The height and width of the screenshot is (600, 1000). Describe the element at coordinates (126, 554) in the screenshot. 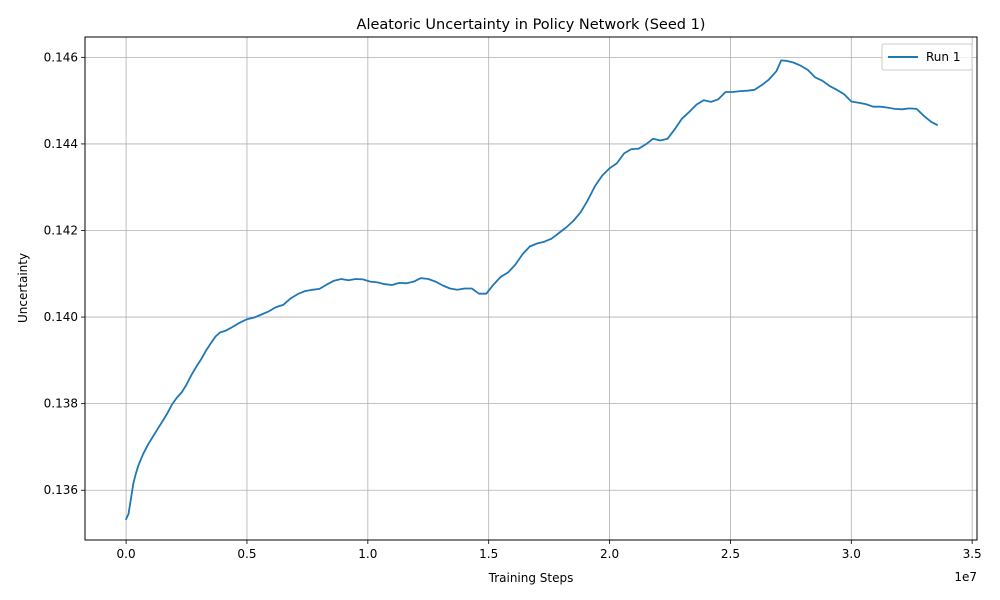

I see `x-tick-label: 0.0` at that location.